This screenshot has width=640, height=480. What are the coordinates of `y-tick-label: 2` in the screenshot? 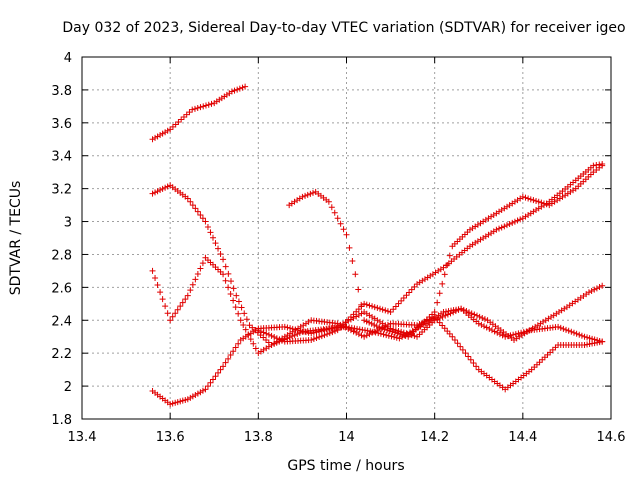 It's located at (68, 387).